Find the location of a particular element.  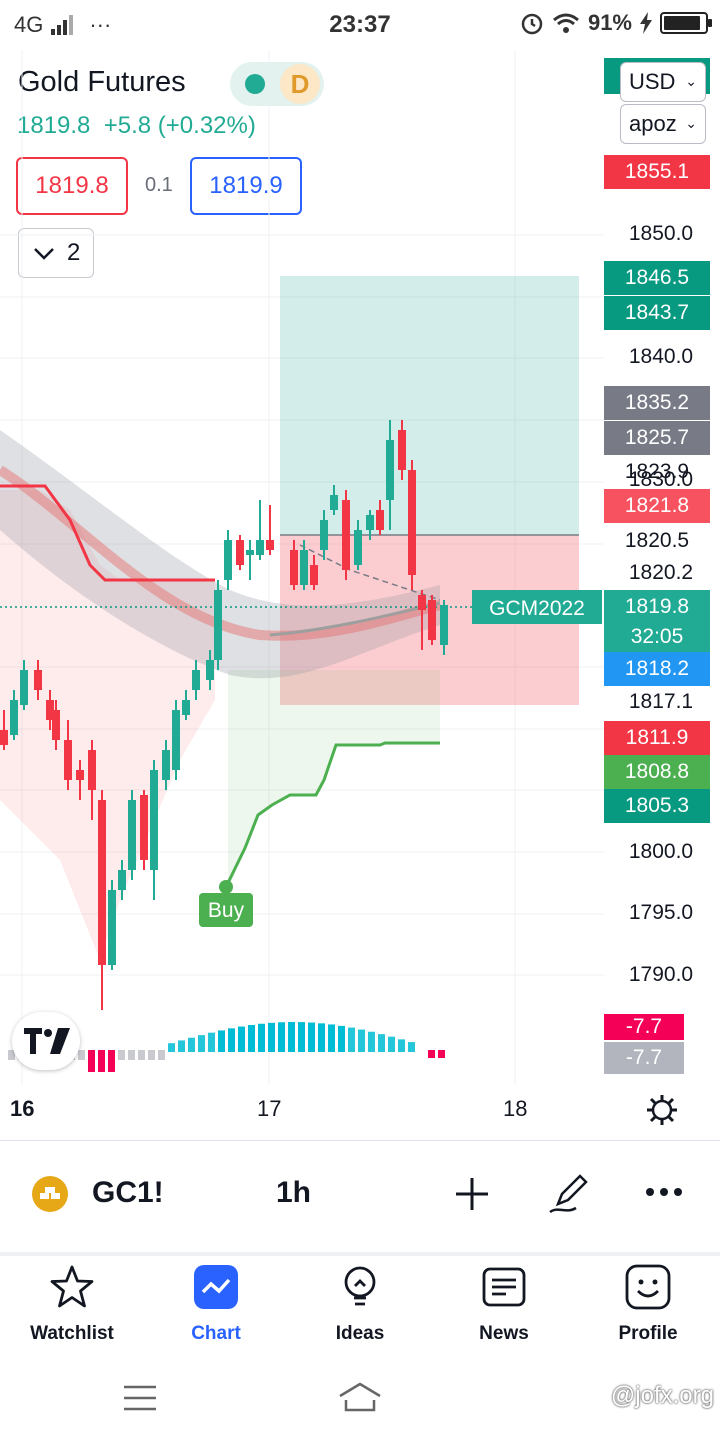

price-badge: 1846.5 is located at coordinates (657, 278).